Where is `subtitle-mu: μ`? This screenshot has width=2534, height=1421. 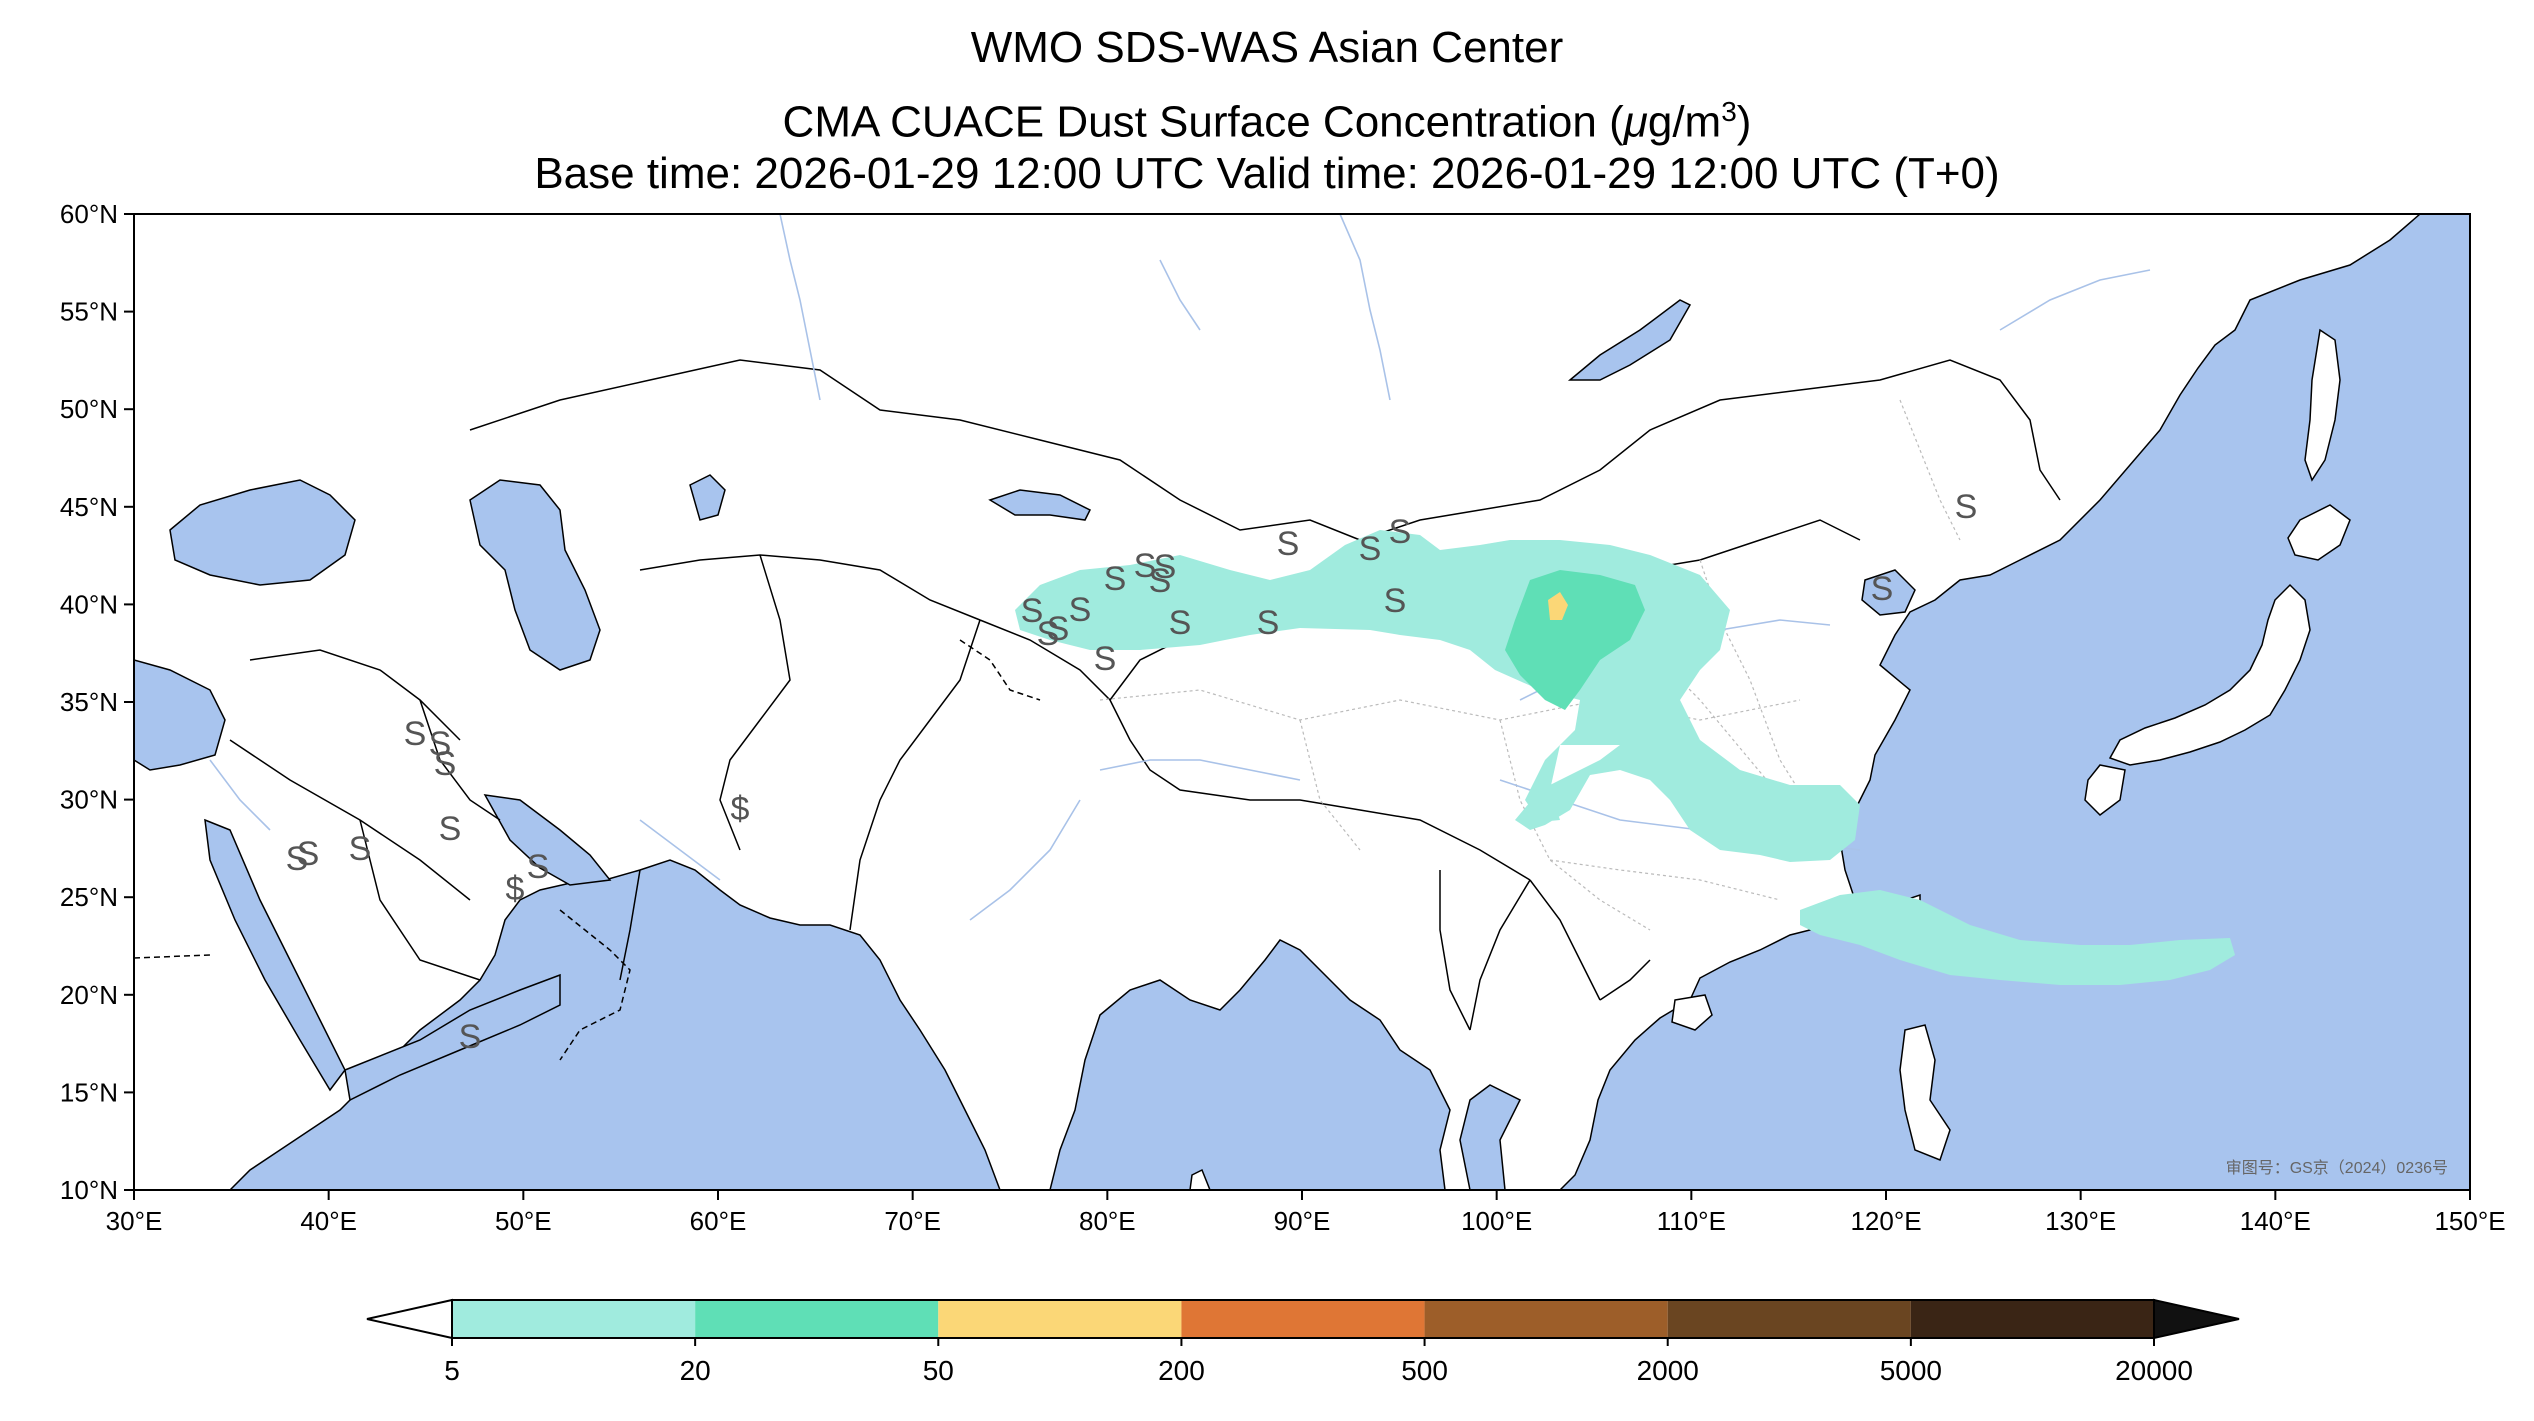 subtitle-mu: μ is located at coordinates (1635, 122).